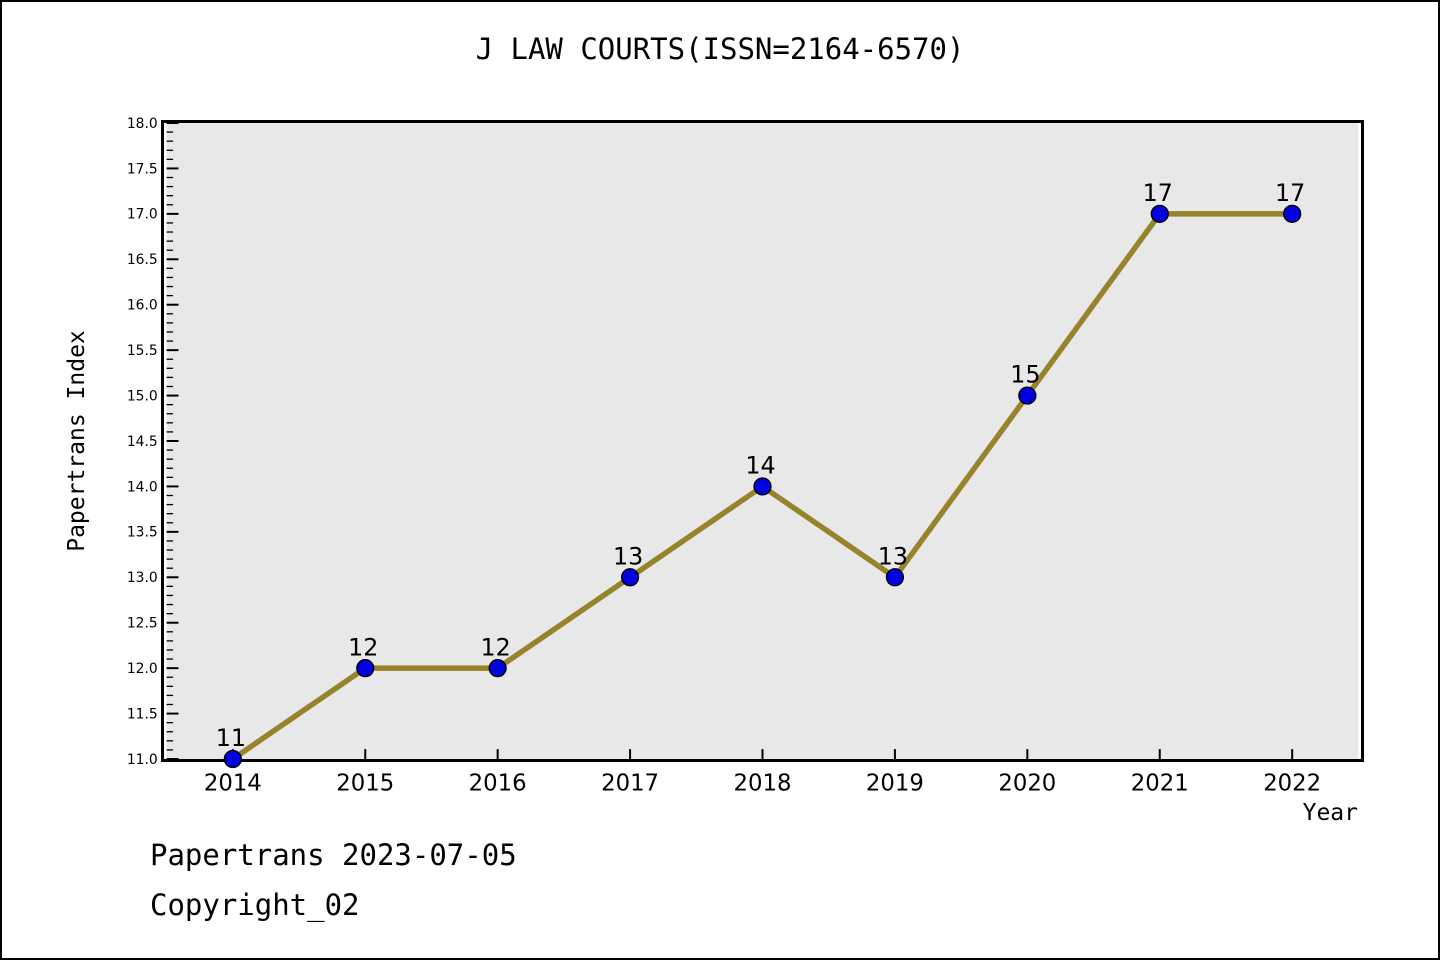  What do you see at coordinates (720, 49) in the screenshot?
I see `chart-title: J LAW COURTS(ISSN=2164-6570)` at bounding box center [720, 49].